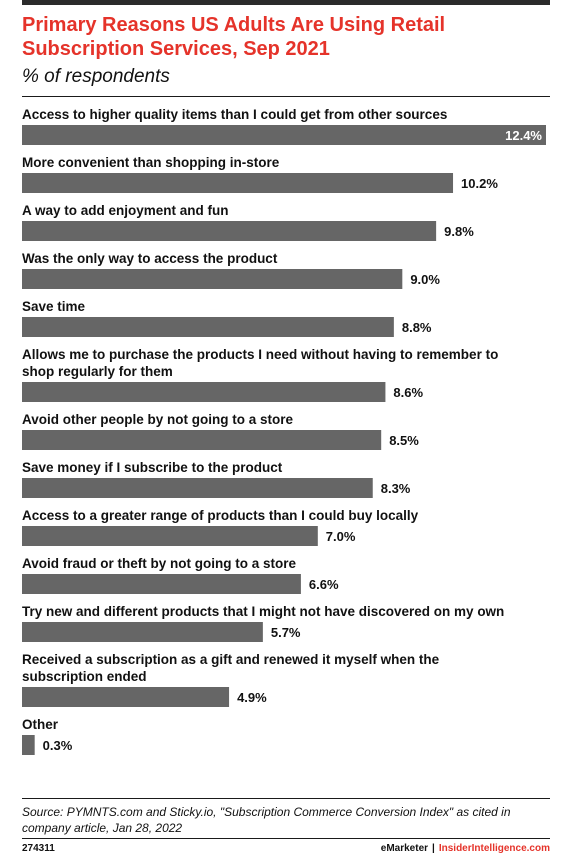 This screenshot has width=582, height=867. Describe the element at coordinates (54, 306) in the screenshot. I see `category-label: Save time` at that location.